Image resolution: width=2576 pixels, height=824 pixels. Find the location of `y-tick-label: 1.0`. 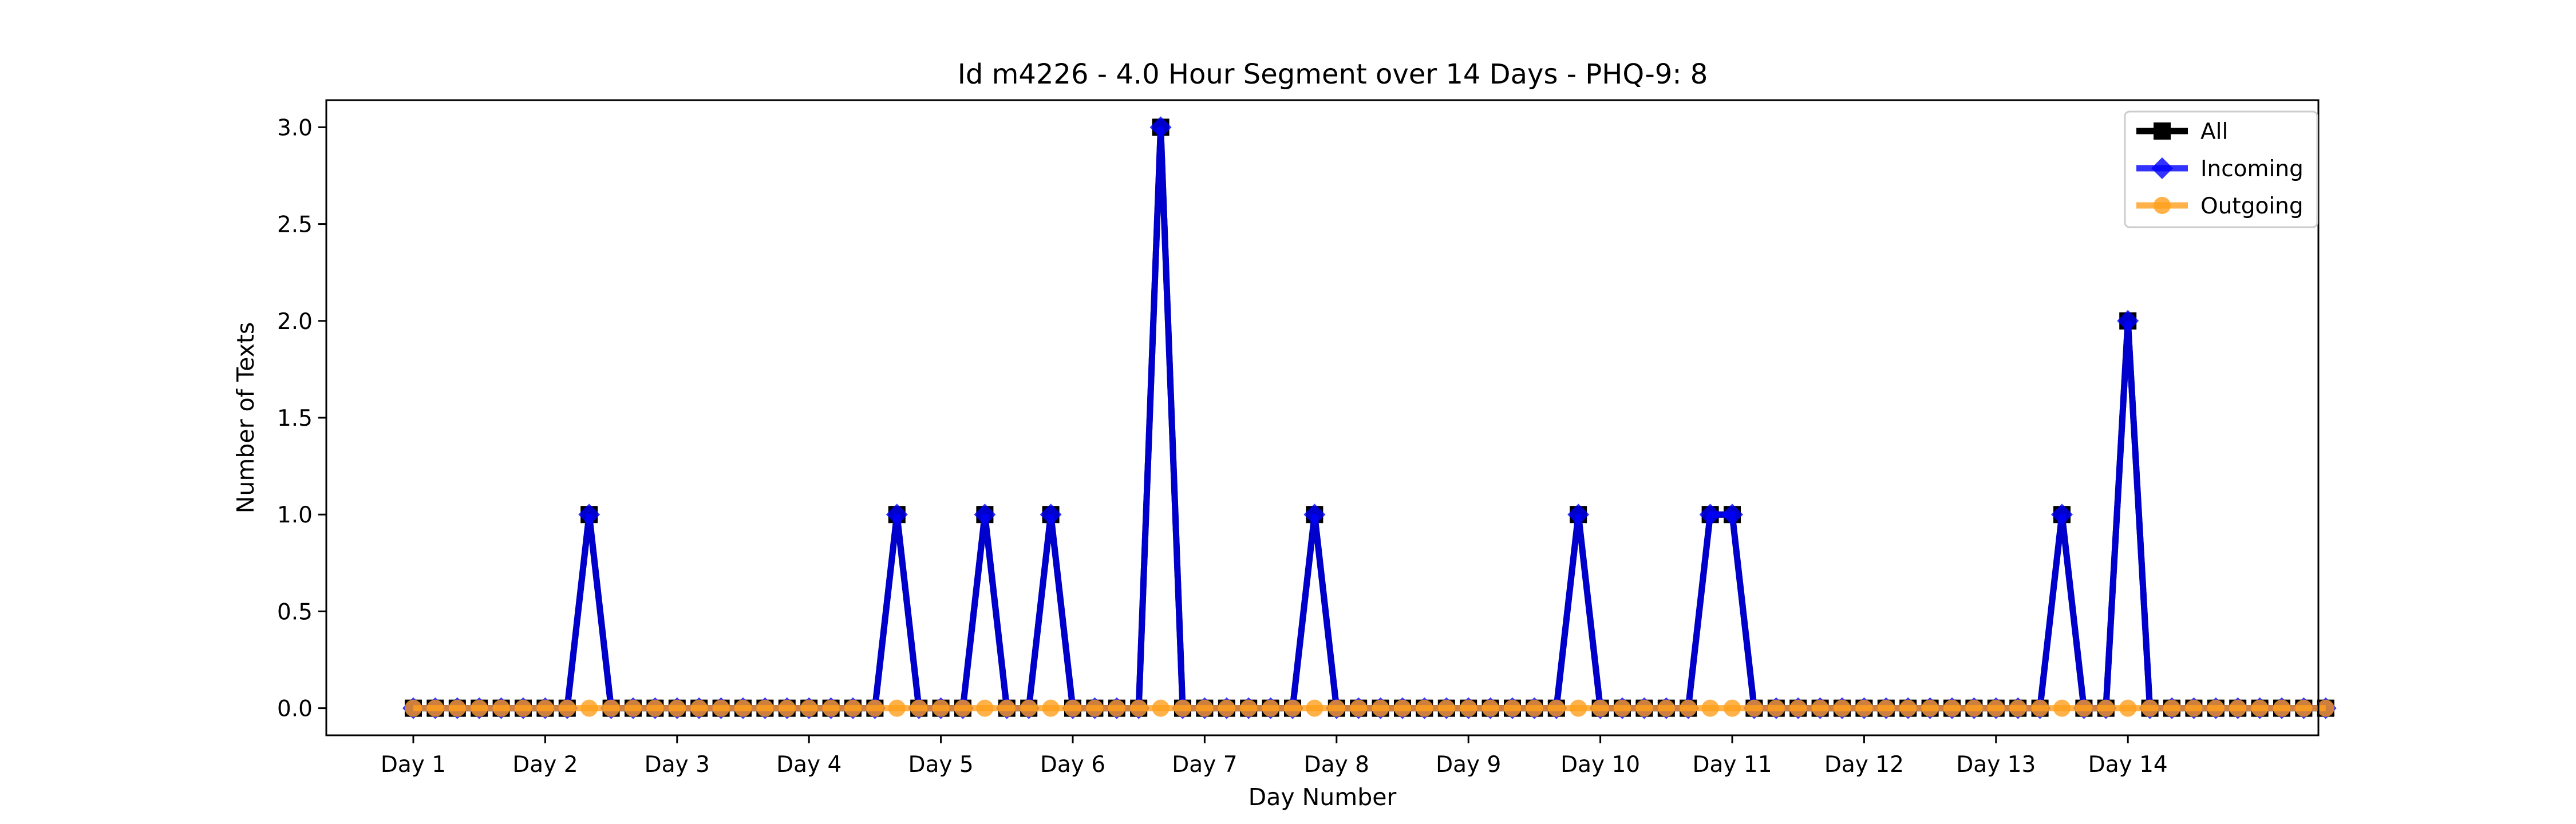

y-tick-label: 1.0 is located at coordinates (295, 515).